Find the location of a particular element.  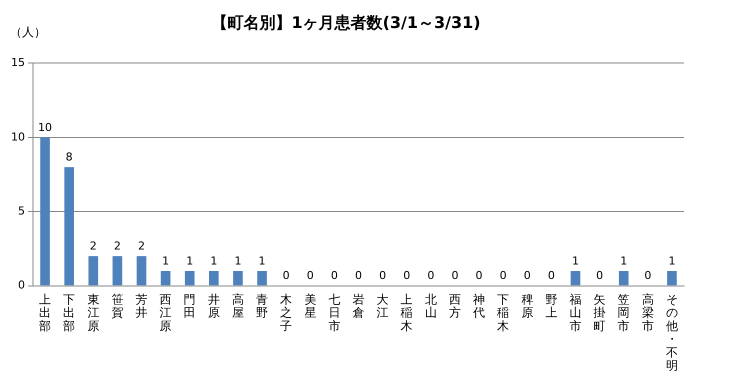

x-tick-label: 七日市 is located at coordinates (334, 312).